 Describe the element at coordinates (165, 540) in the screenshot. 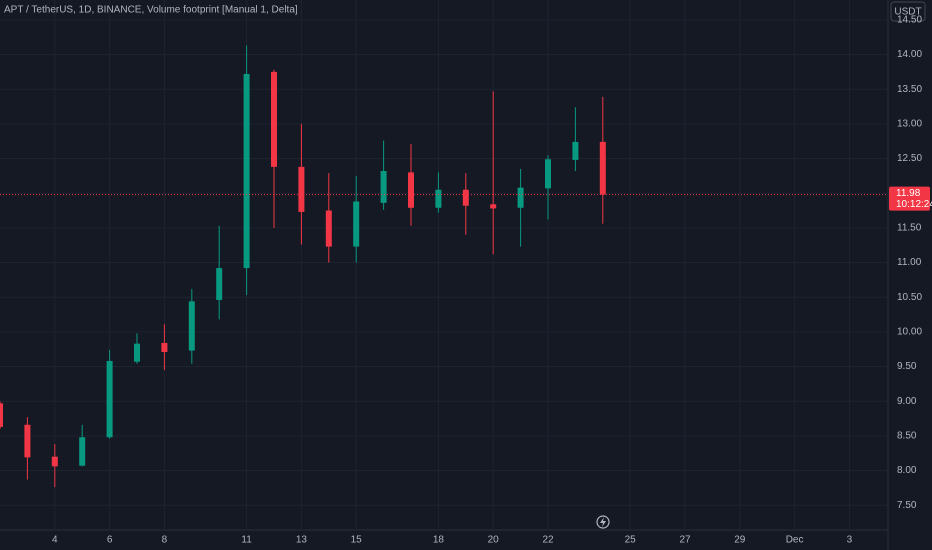

I see `x-tick-label: 8` at that location.